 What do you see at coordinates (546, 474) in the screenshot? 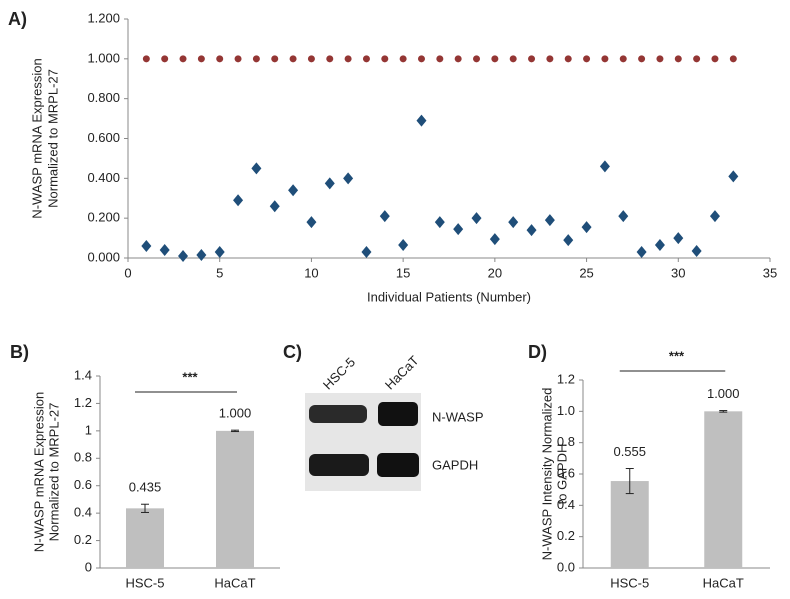
I see `y-axis-label: N-WASP Intensity Normalized` at bounding box center [546, 474].